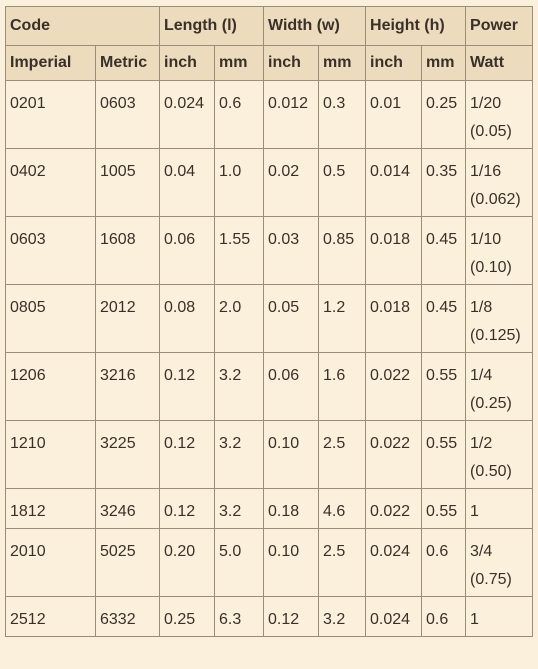  What do you see at coordinates (499, 182) in the screenshot?
I see `cell-power: 1/16 (0.062)` at bounding box center [499, 182].